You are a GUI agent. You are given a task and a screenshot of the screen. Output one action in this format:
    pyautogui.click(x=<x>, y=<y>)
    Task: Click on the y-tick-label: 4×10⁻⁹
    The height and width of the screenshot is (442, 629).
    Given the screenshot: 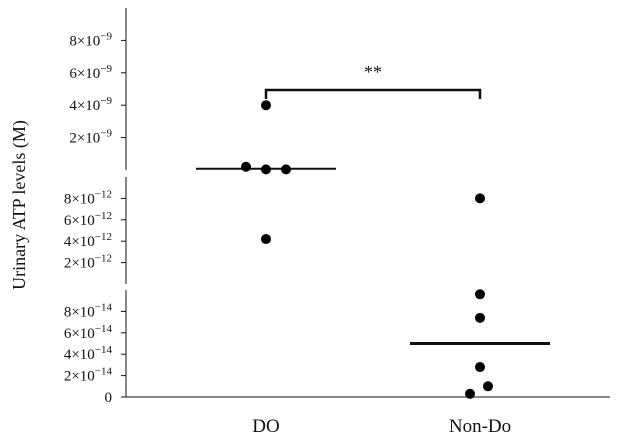 What is the action you would take?
    pyautogui.click(x=90, y=104)
    